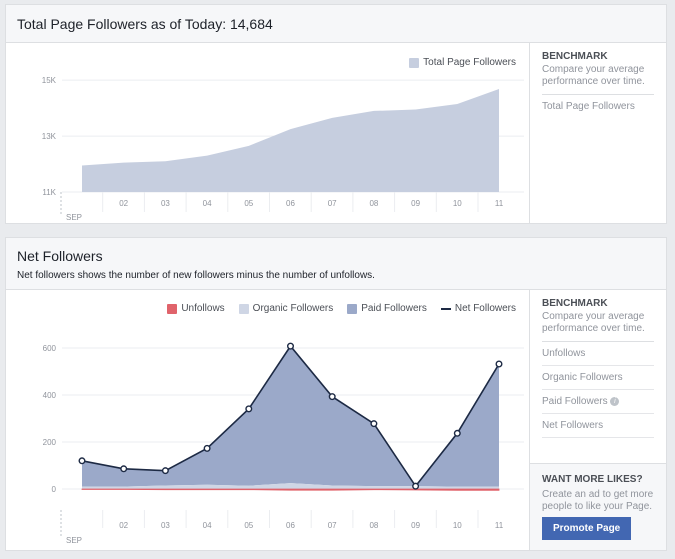 The height and width of the screenshot is (559, 675). What do you see at coordinates (336, 24) in the screenshot?
I see `total-followers-header: Total Page Followers as of Today: 14,684` at bounding box center [336, 24].